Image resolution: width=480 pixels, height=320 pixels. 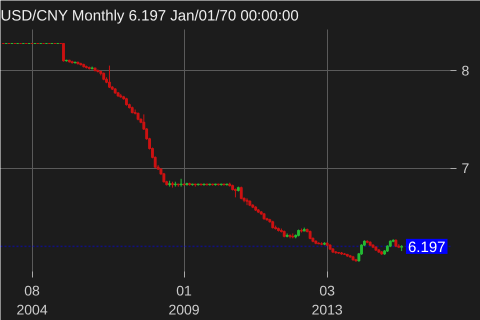 What do you see at coordinates (466, 168) in the screenshot?
I see `y-tick-label: 7` at bounding box center [466, 168].